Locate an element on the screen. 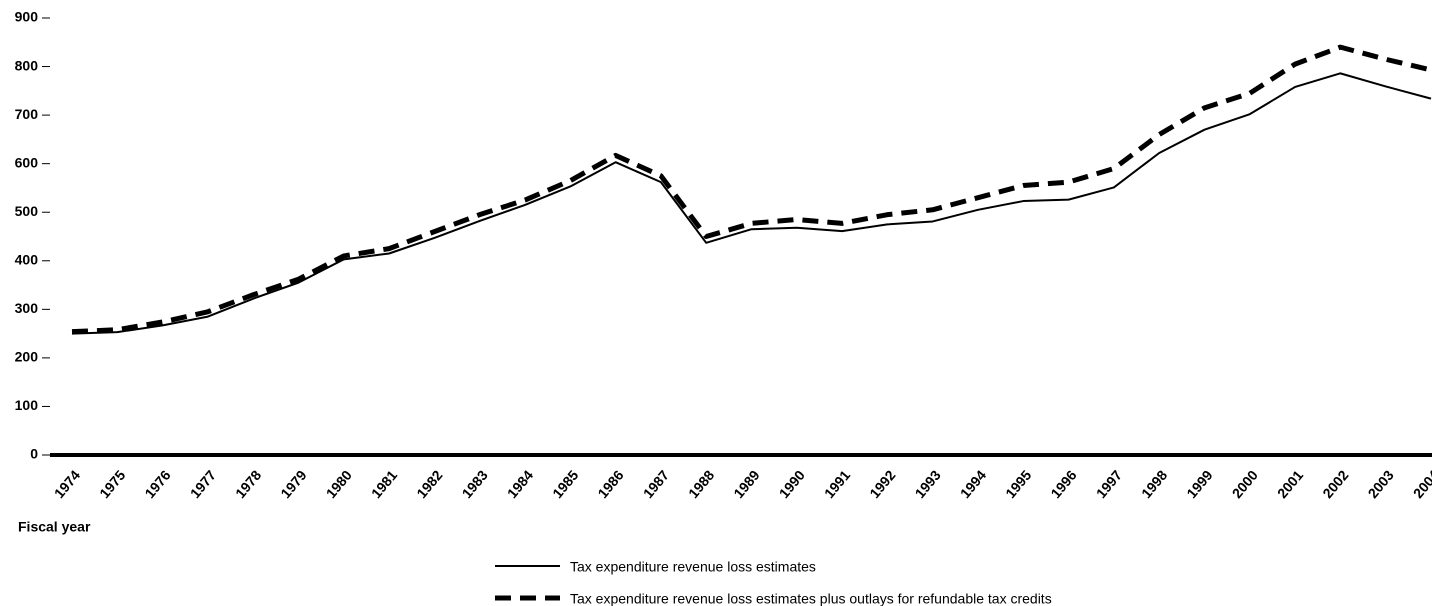 The height and width of the screenshot is (606, 1432). x-tick-label: 1978 is located at coordinates (248, 484).